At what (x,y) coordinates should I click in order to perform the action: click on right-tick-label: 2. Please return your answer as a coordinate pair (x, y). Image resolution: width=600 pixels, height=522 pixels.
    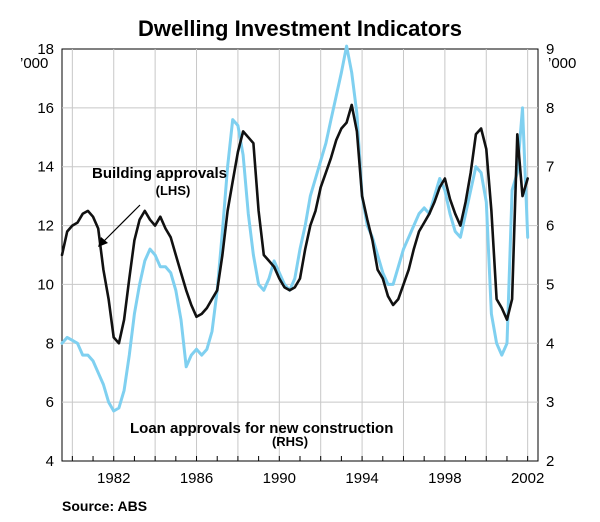
    Looking at the image, I should click on (550, 461).